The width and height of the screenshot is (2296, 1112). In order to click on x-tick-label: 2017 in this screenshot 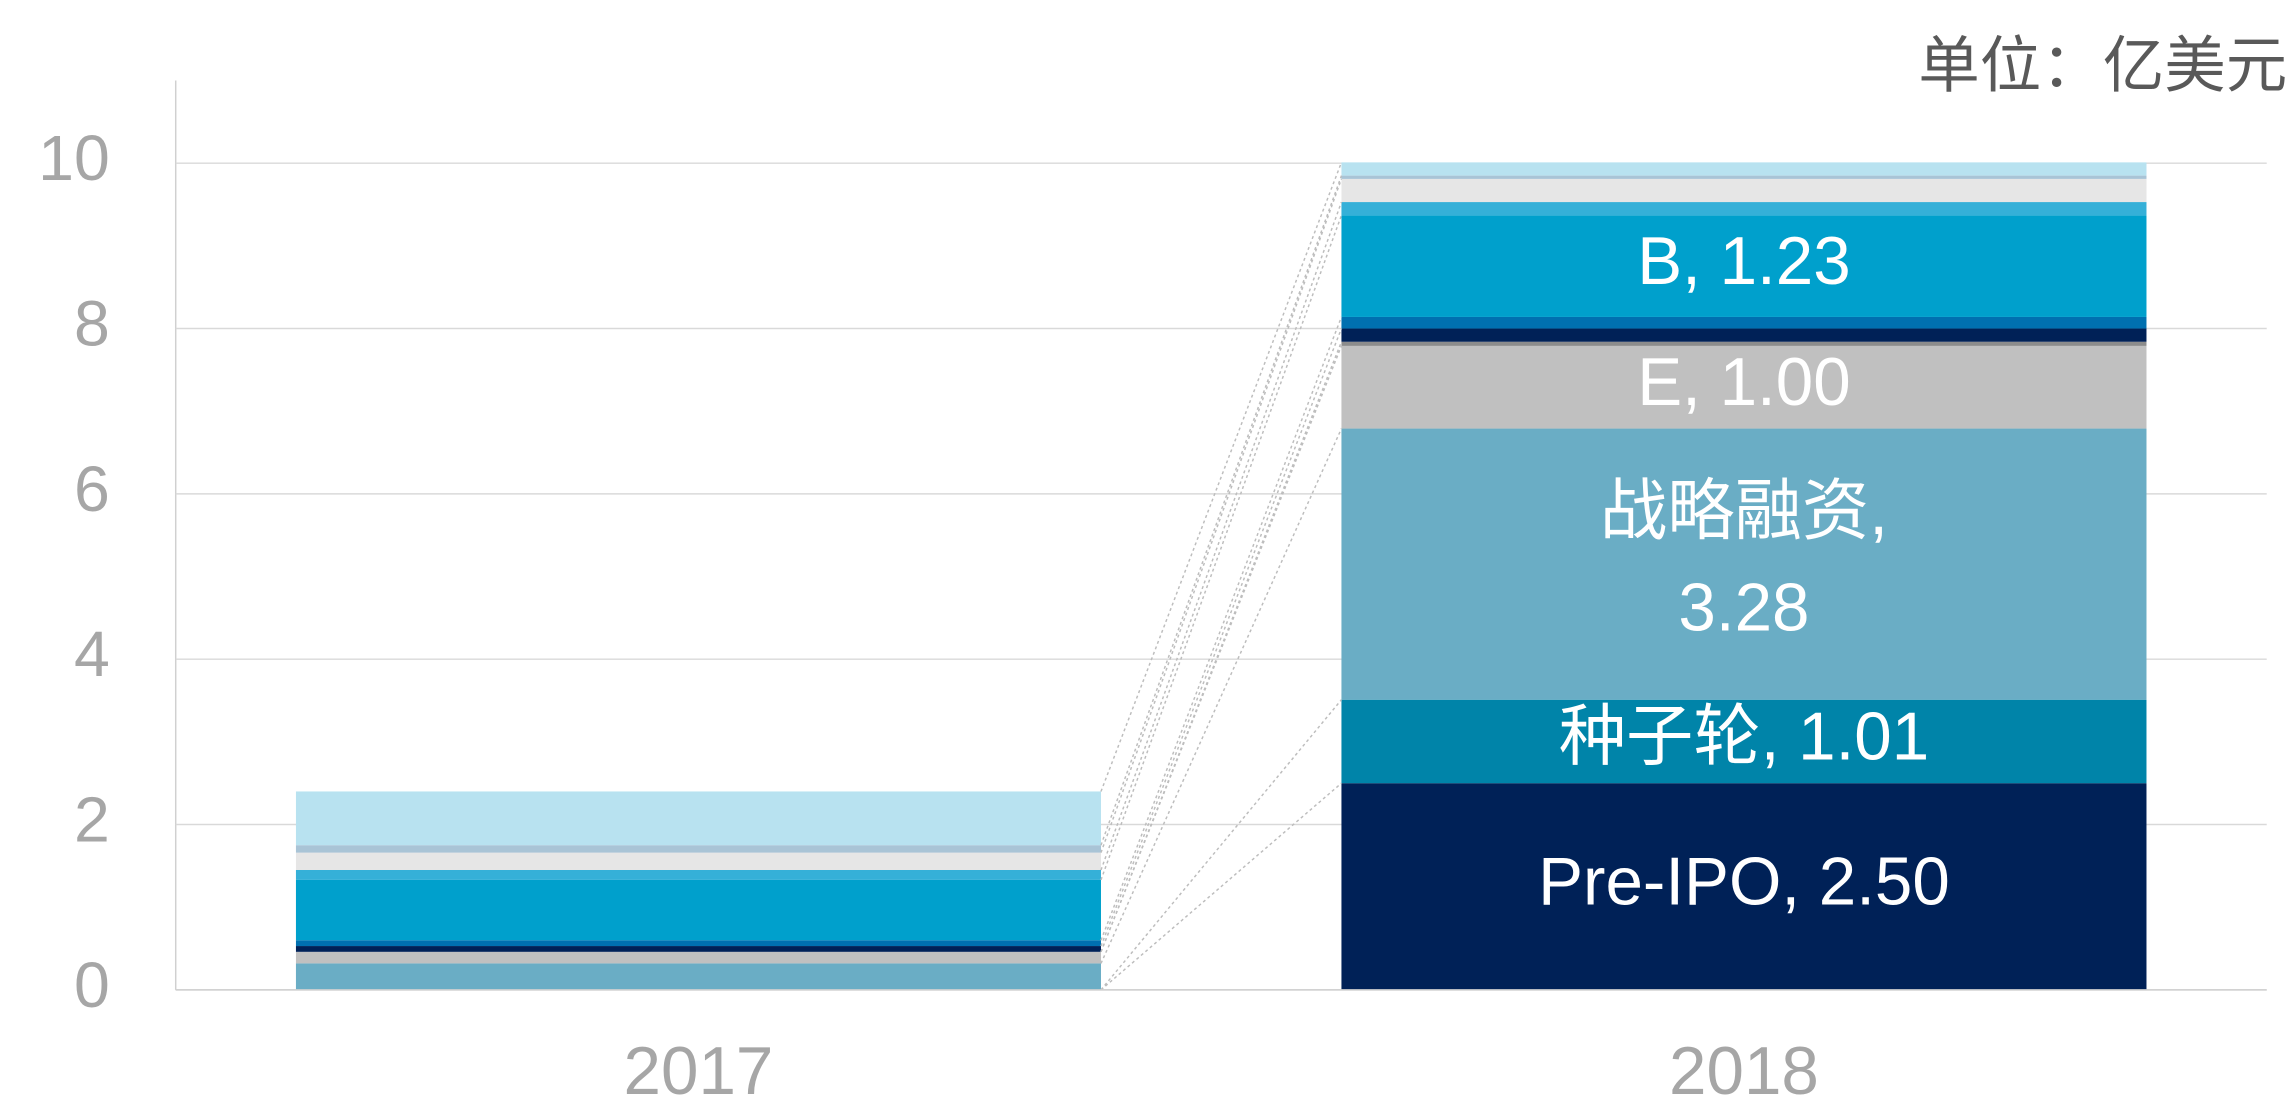, I will do `click(699, 1070)`.